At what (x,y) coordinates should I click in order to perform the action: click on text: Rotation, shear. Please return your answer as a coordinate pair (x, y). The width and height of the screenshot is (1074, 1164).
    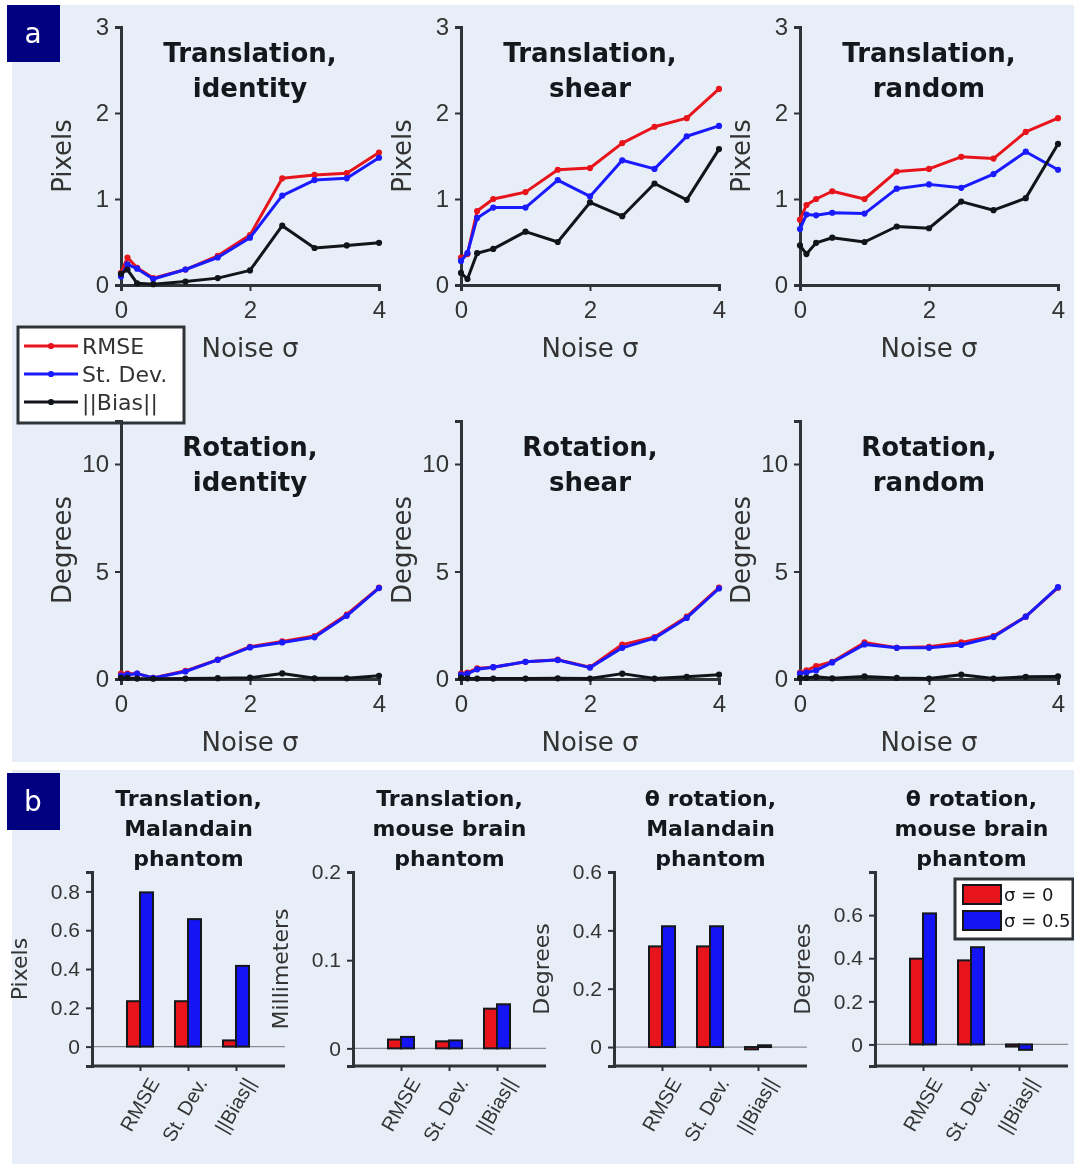
    Looking at the image, I should click on (590, 464).